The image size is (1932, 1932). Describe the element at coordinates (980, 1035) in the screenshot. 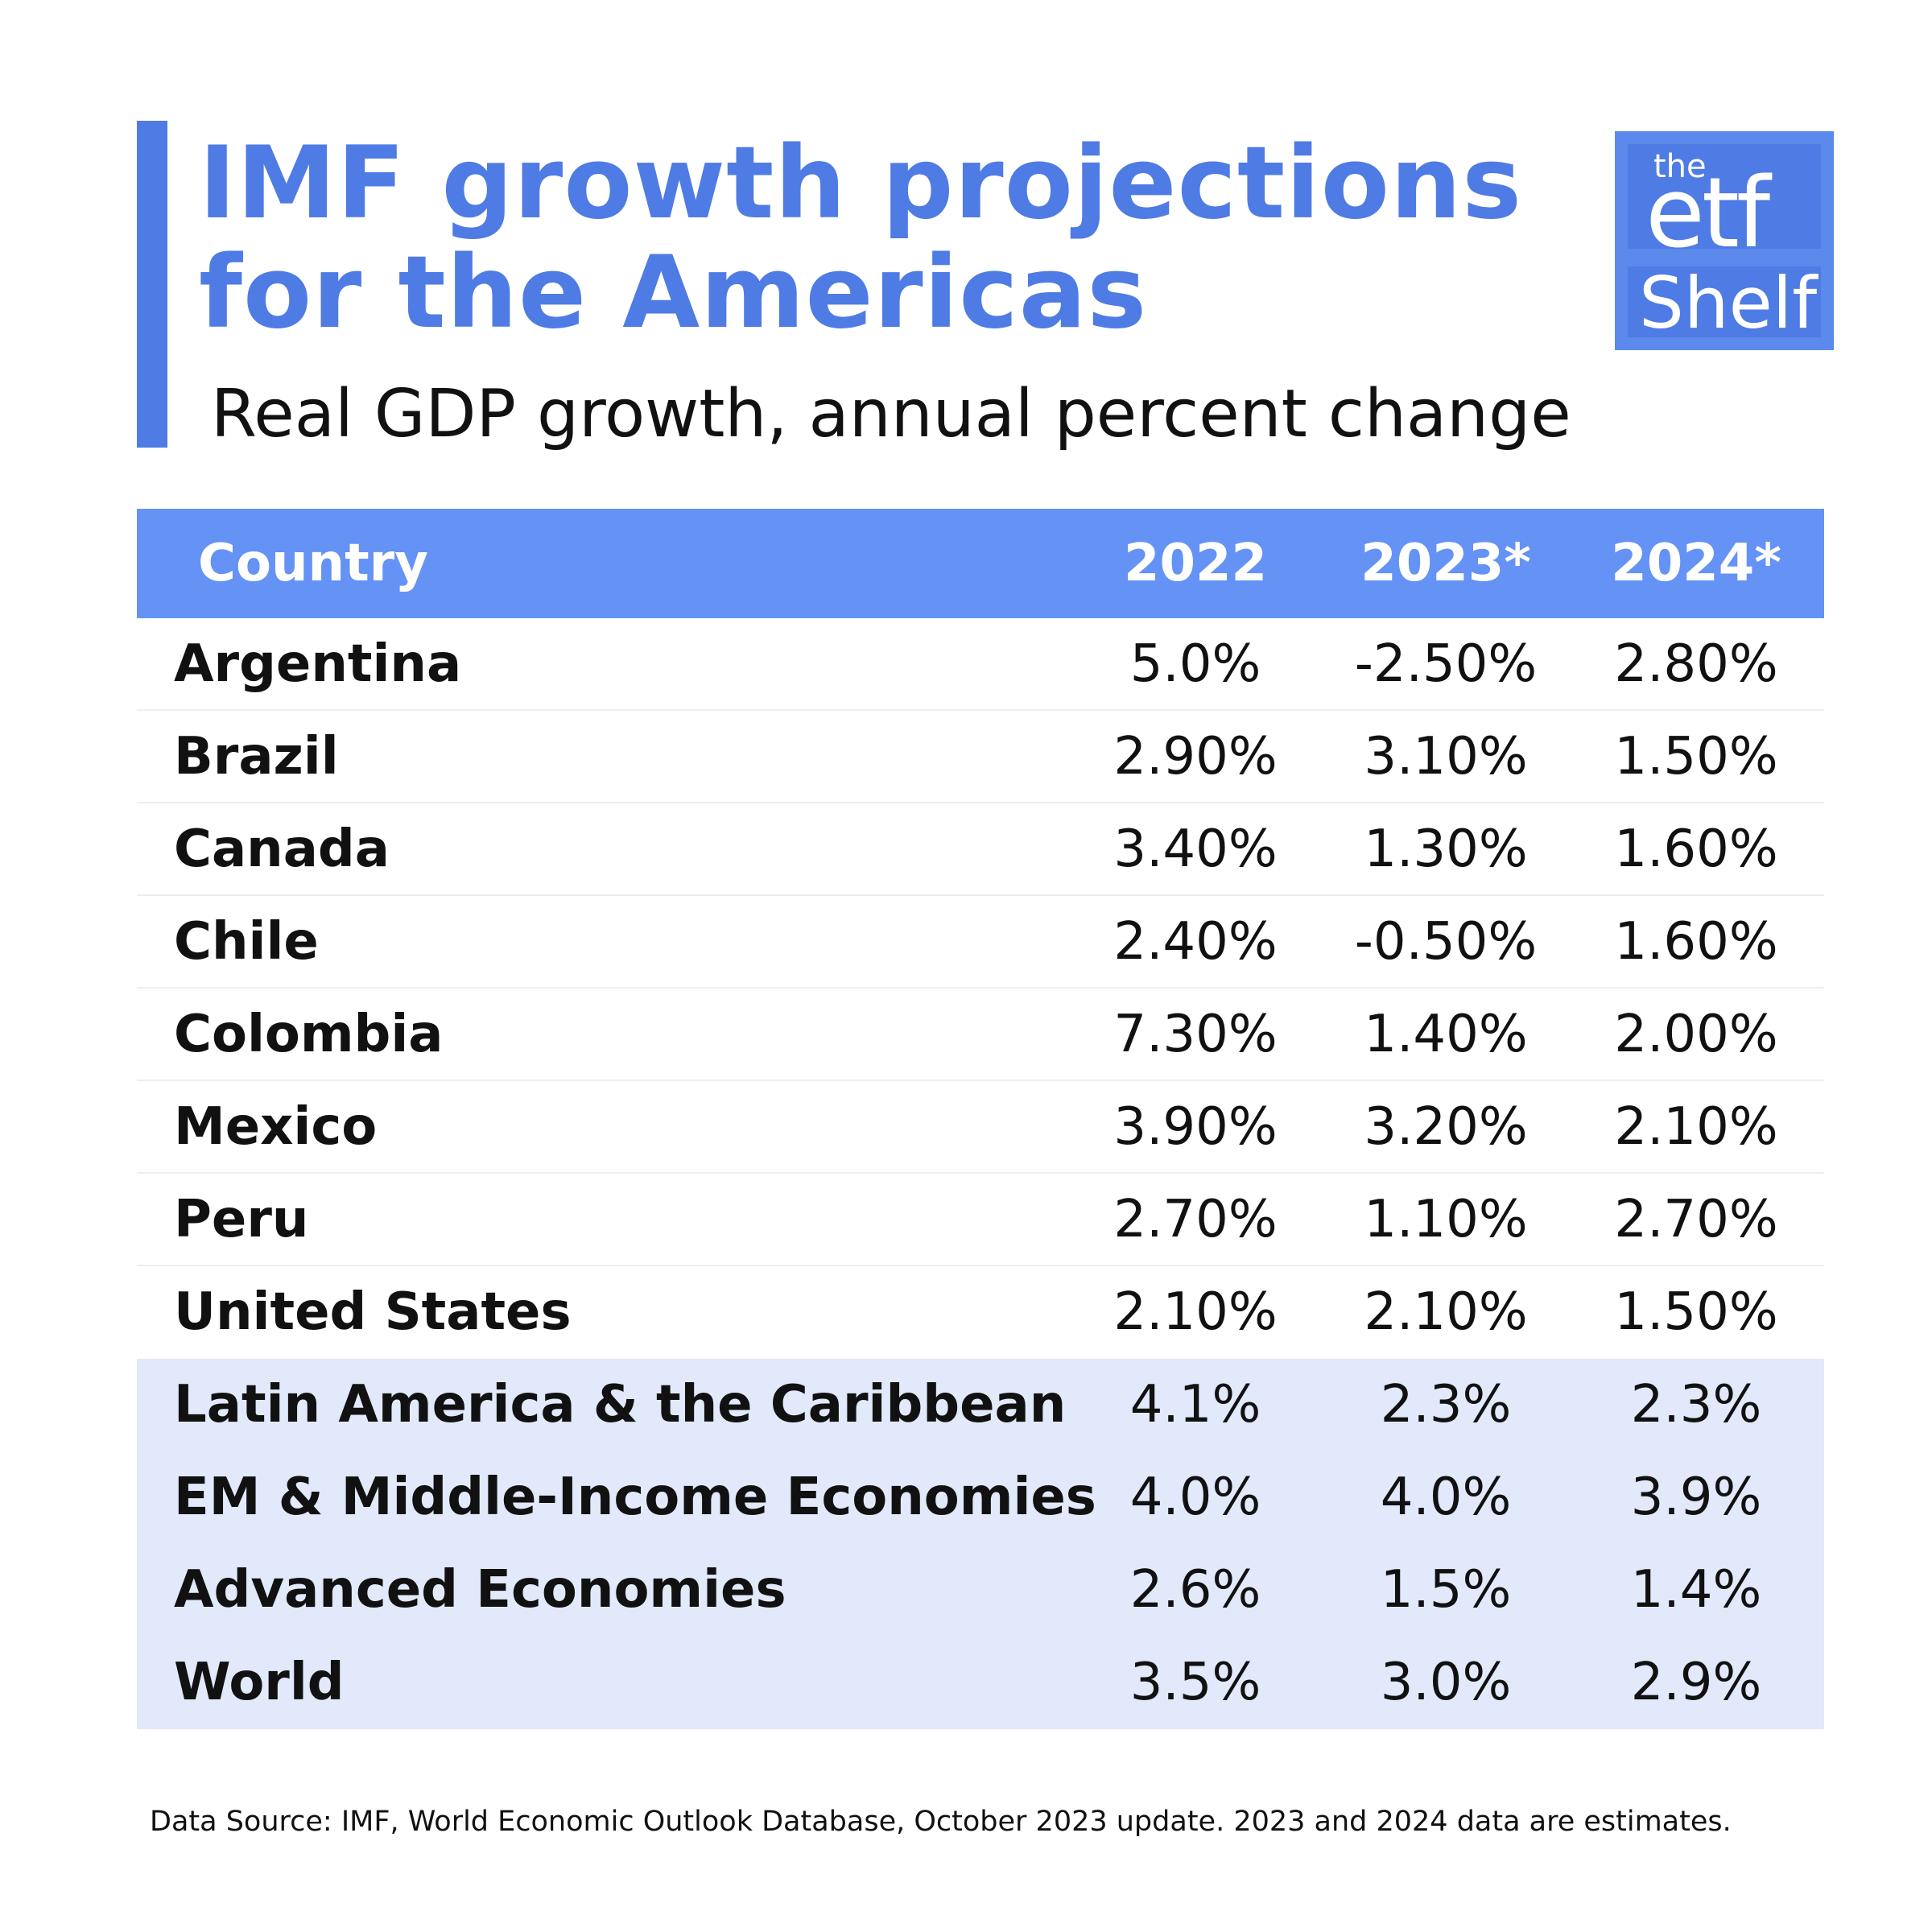

I see `table-row: Colombia 7.30% 1.40% 2.00%` at that location.